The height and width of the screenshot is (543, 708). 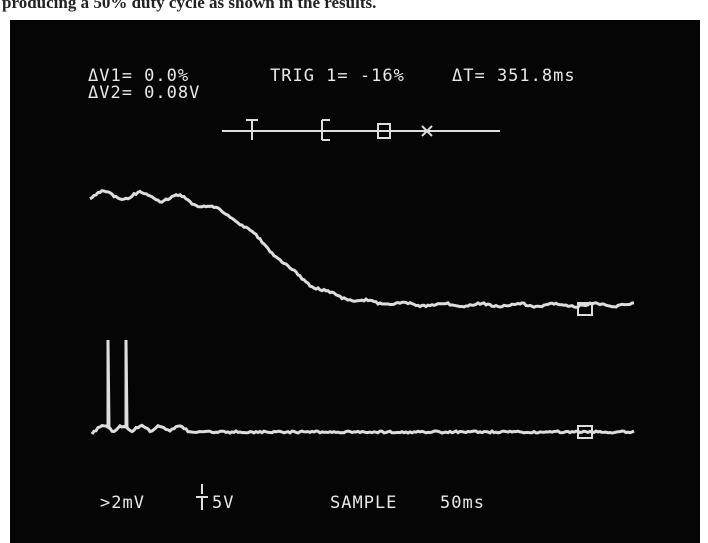 What do you see at coordinates (514, 76) in the screenshot?
I see `readout: ΔT= 351.8ms` at bounding box center [514, 76].